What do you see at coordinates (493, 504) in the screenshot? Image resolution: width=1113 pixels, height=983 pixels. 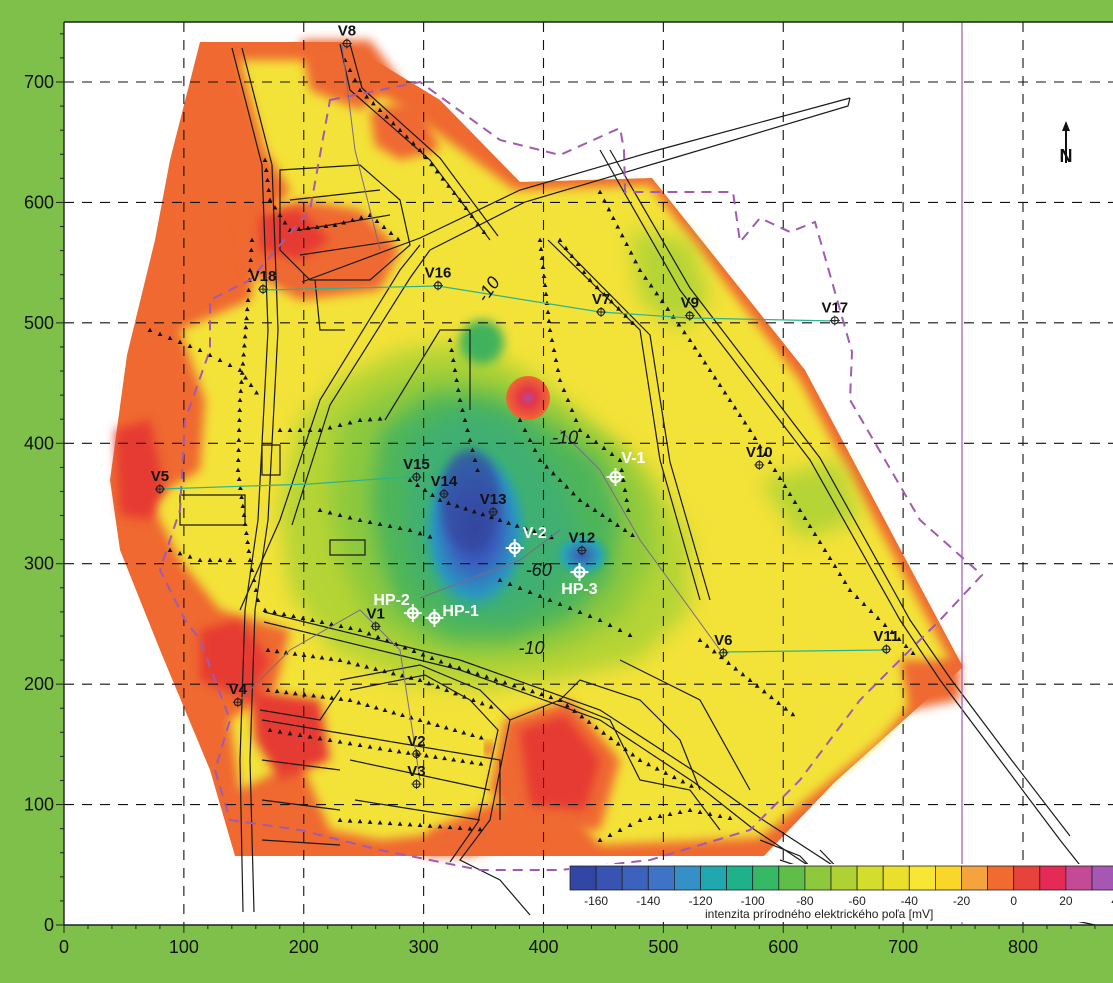 I see `well-v13: V13` at bounding box center [493, 504].